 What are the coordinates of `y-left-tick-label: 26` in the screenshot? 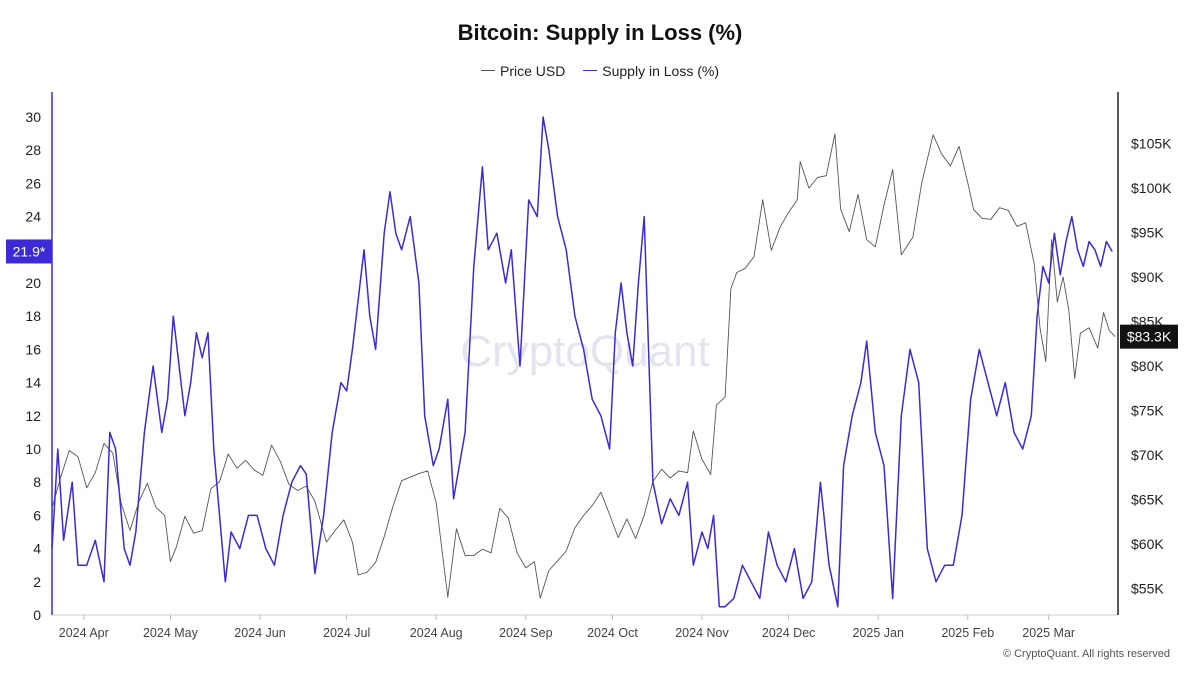 It's located at (33, 183).